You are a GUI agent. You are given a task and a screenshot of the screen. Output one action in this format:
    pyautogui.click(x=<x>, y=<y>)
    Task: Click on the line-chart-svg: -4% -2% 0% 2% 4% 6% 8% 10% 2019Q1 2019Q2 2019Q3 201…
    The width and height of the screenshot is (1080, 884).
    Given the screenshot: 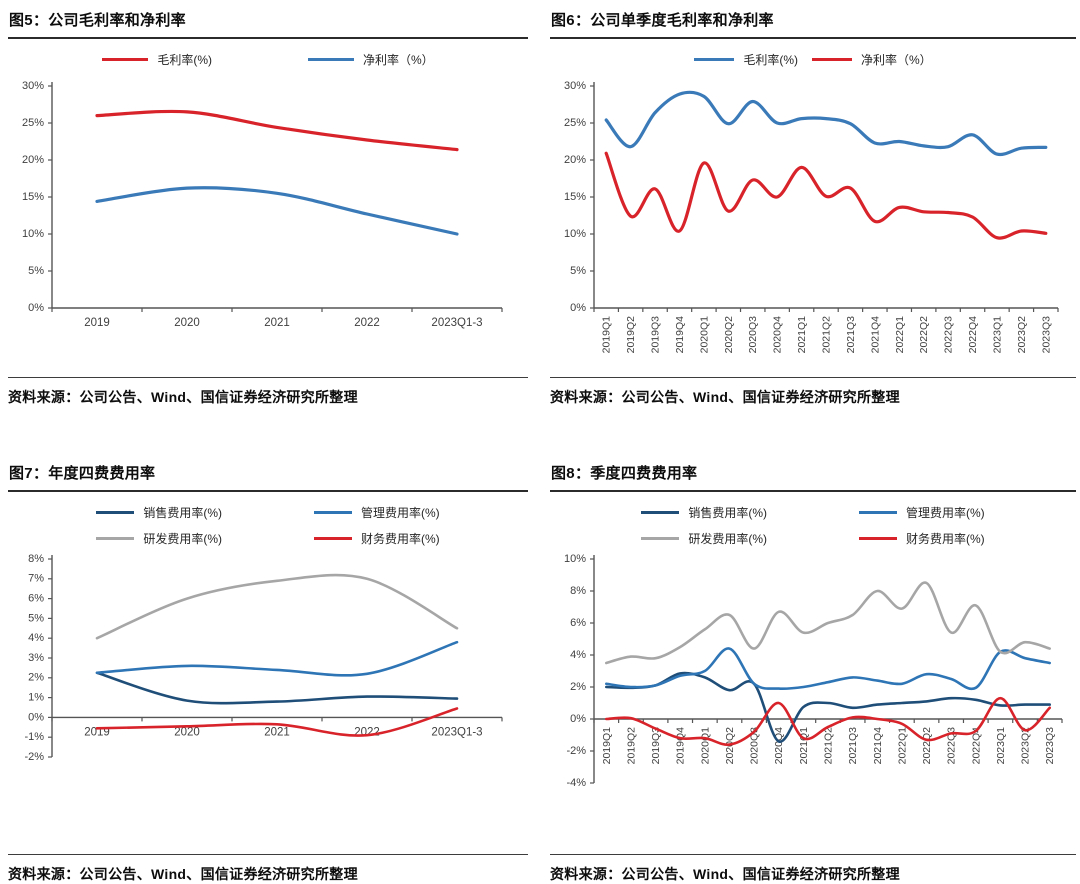 What is the action you would take?
    pyautogui.click(x=813, y=671)
    